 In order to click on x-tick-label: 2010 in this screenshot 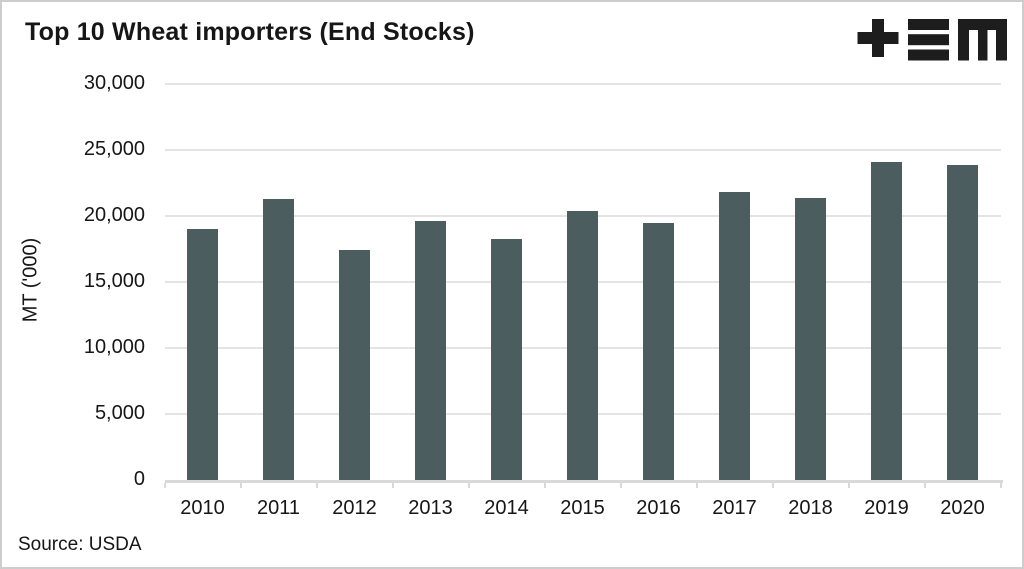, I will do `click(202, 508)`.